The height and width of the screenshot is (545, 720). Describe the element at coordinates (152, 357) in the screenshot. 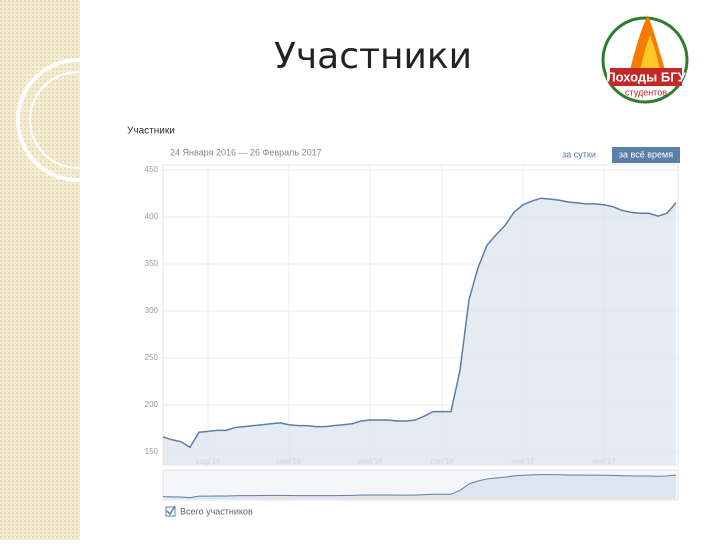

I see `y-tick-label: 250` at that location.